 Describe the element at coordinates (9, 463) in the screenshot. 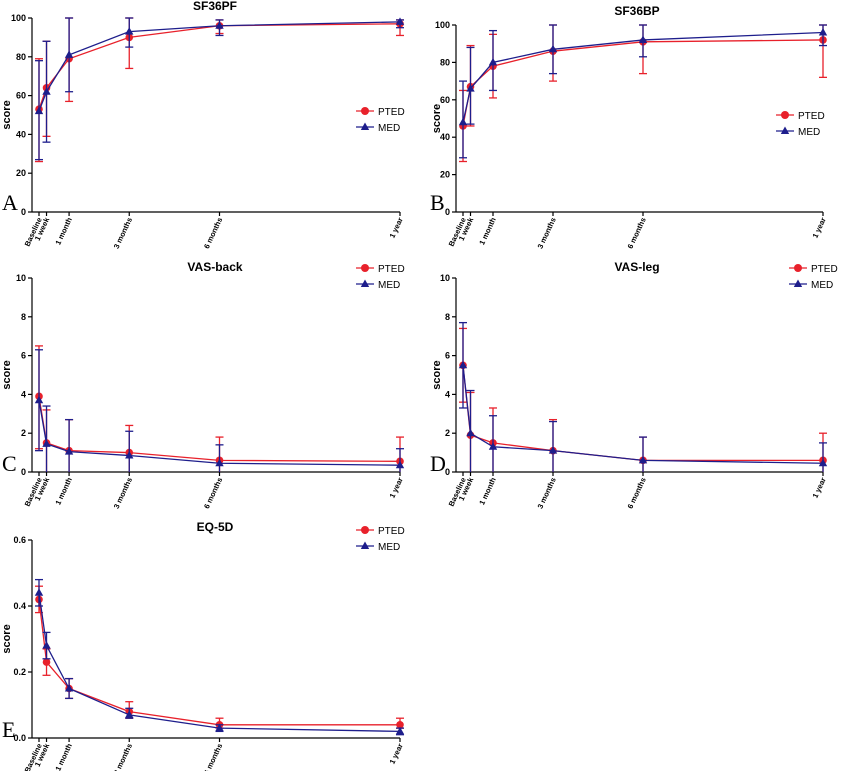

I see `panel-letter: C` at that location.